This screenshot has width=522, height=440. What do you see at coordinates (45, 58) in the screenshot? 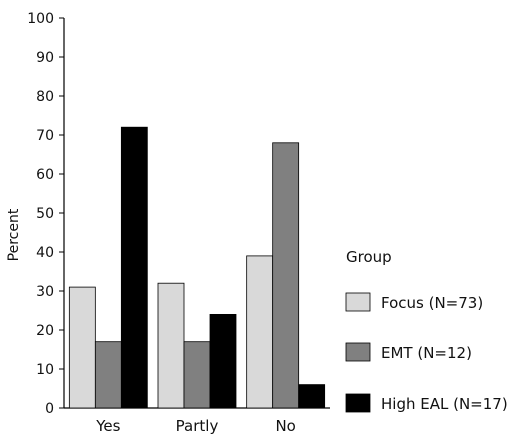
I see `y-tick-label: 90` at bounding box center [45, 58].